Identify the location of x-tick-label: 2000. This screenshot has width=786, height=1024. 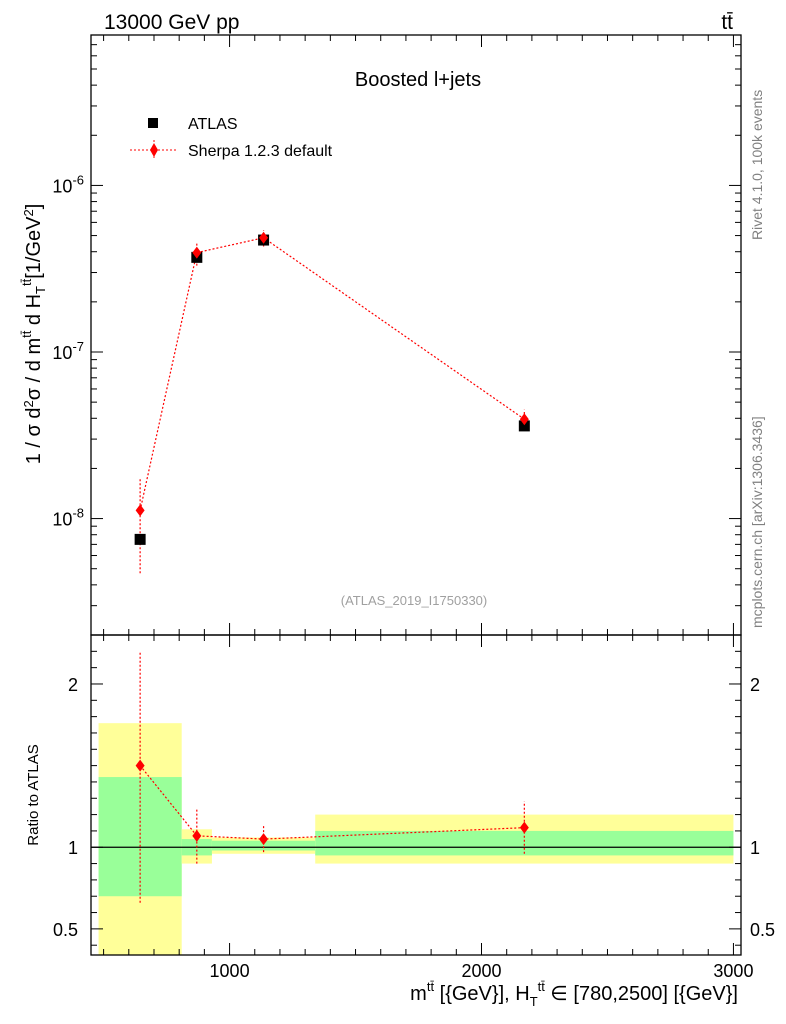
(481, 971).